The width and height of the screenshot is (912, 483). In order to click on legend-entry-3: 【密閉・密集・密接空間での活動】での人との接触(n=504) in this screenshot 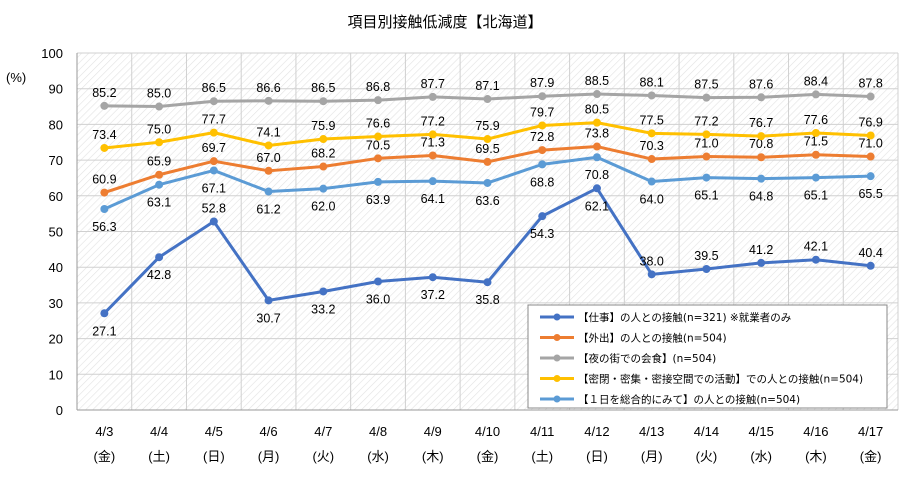, I will do `click(720, 379)`.